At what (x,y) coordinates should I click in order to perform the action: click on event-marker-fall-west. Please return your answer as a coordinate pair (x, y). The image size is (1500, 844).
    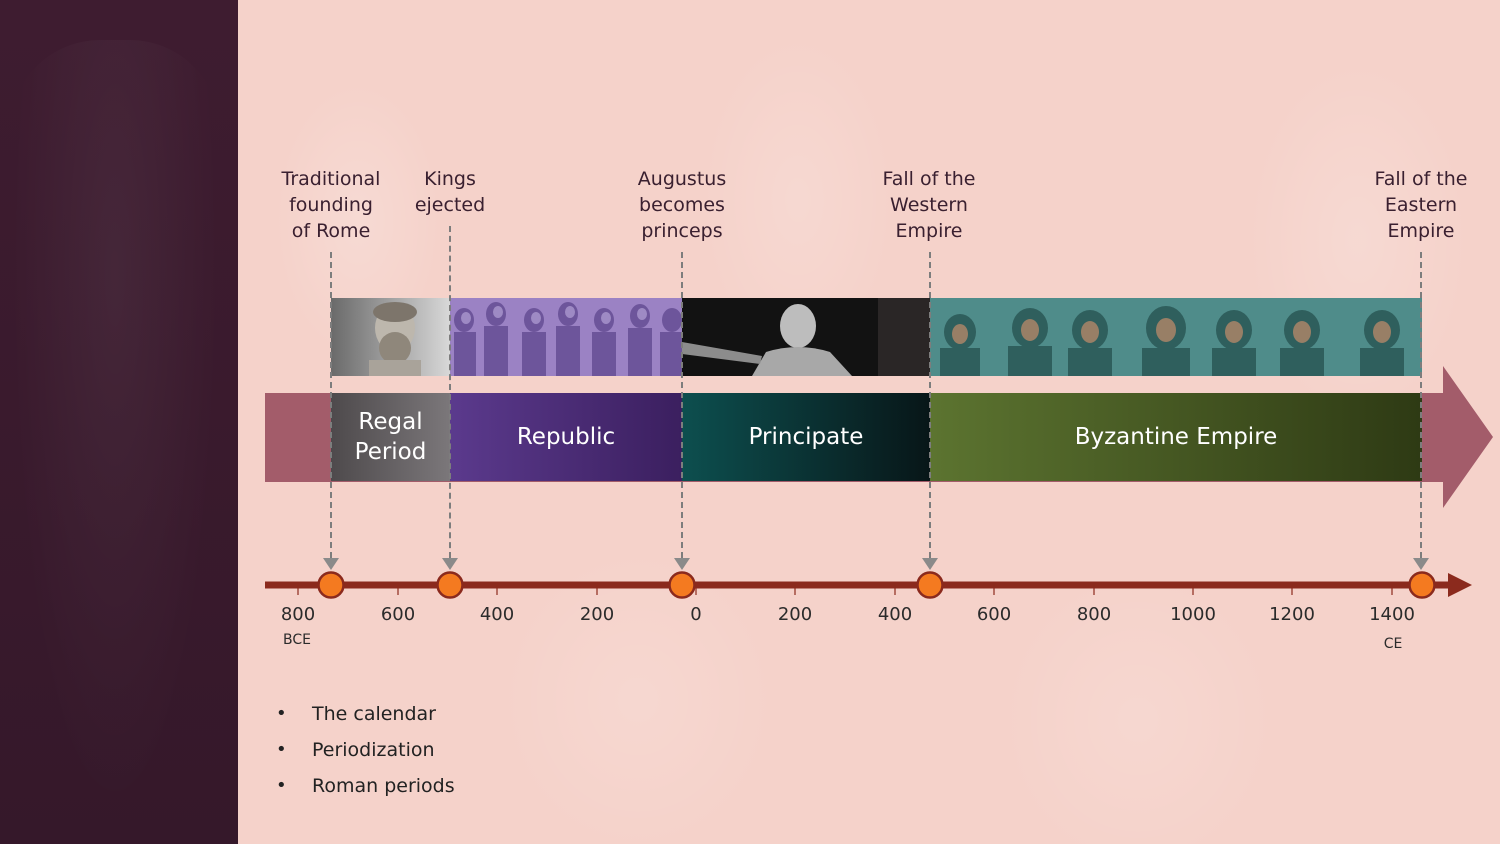
    Looking at the image, I should click on (930, 585).